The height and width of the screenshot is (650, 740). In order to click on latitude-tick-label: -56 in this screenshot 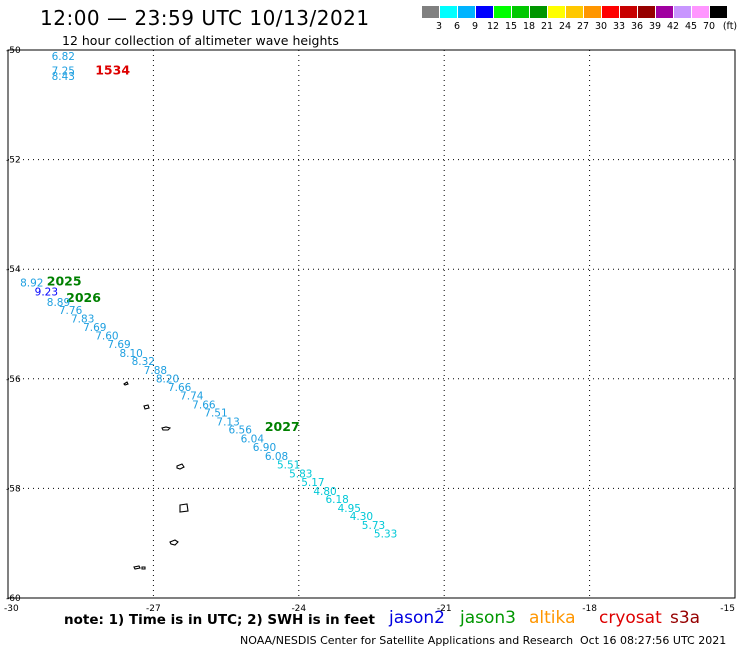, I will do `click(13, 380)`.